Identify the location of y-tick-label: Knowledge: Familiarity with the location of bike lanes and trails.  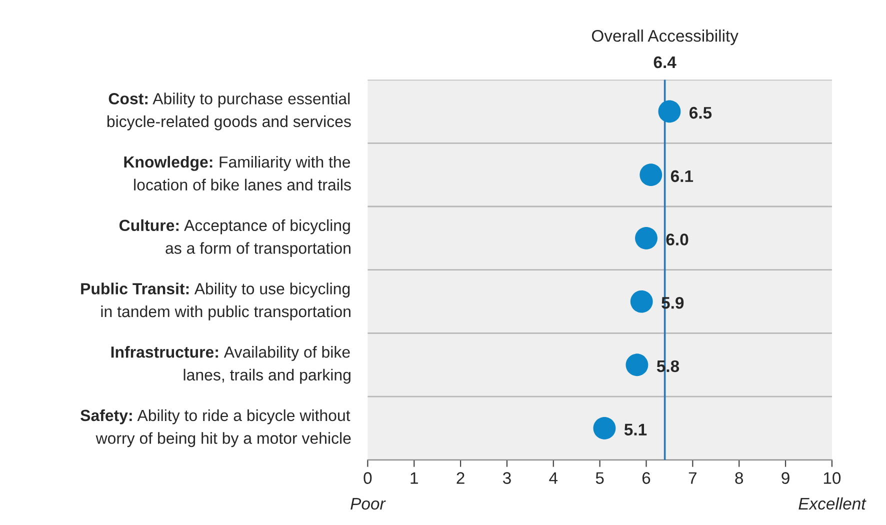
(237, 173).